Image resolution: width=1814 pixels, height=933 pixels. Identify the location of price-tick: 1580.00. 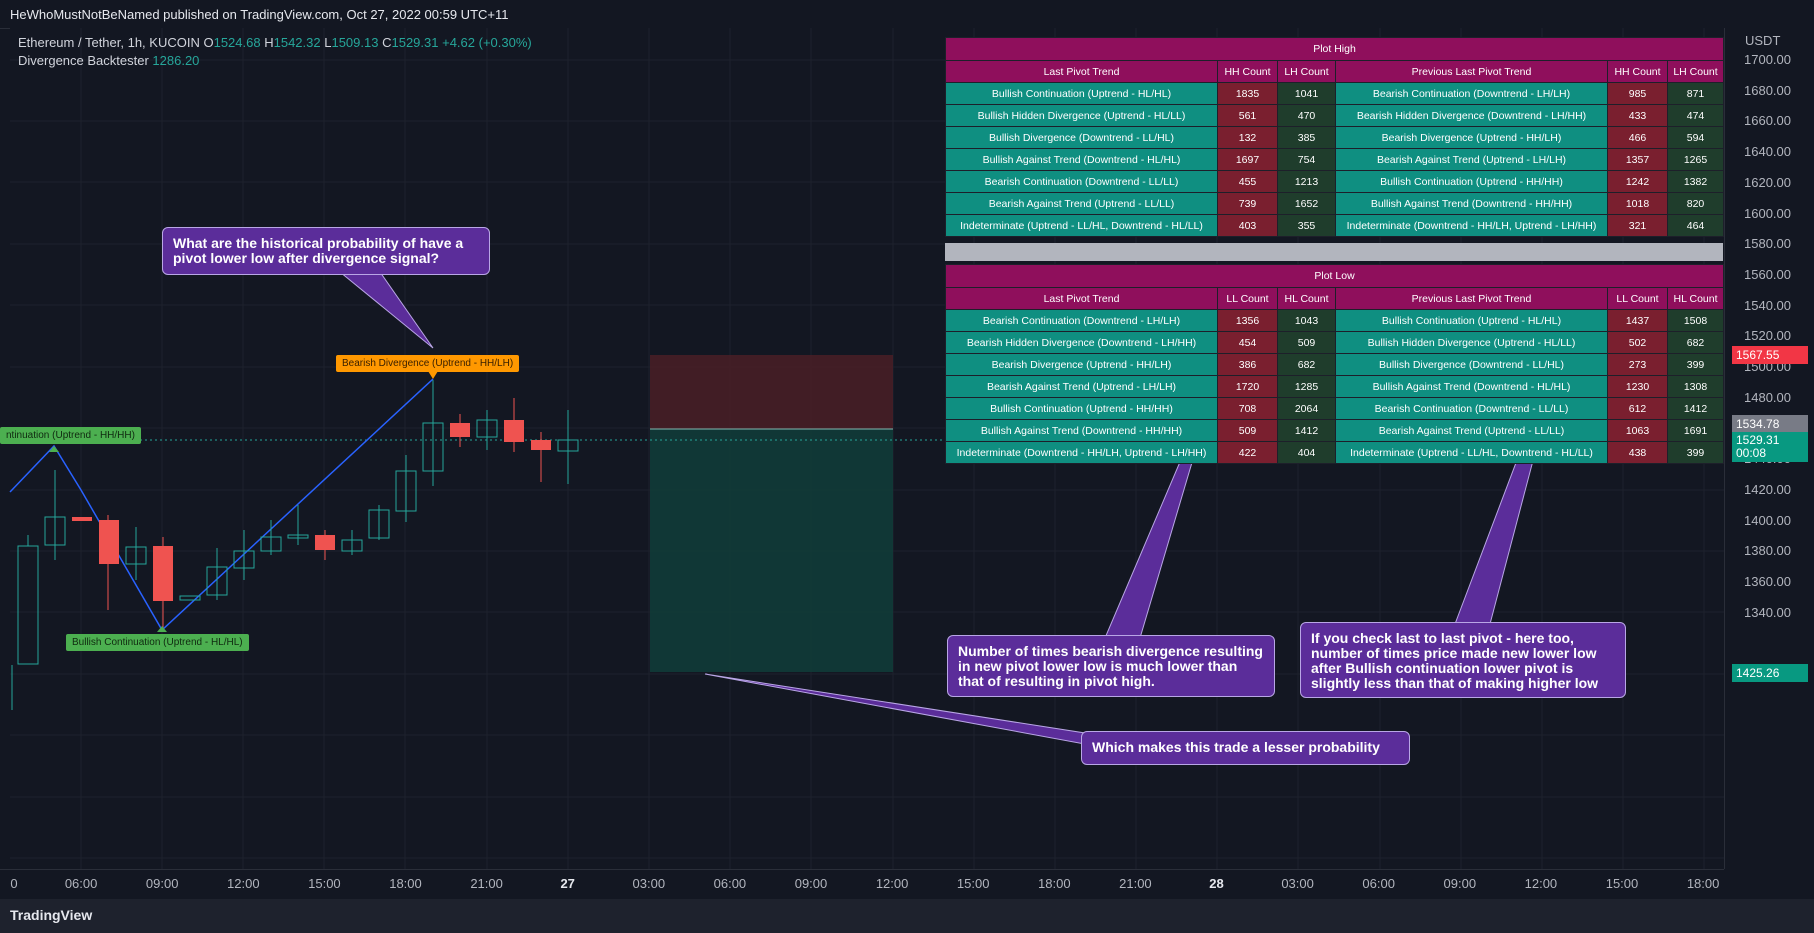
(1767, 244).